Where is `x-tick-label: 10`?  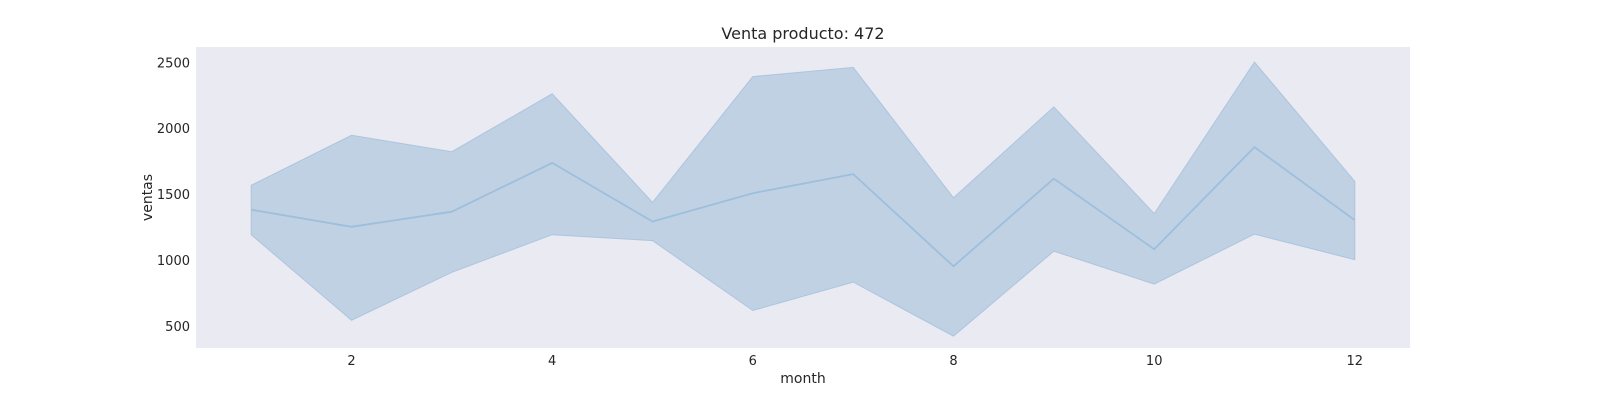
x-tick-label: 10 is located at coordinates (1154, 361).